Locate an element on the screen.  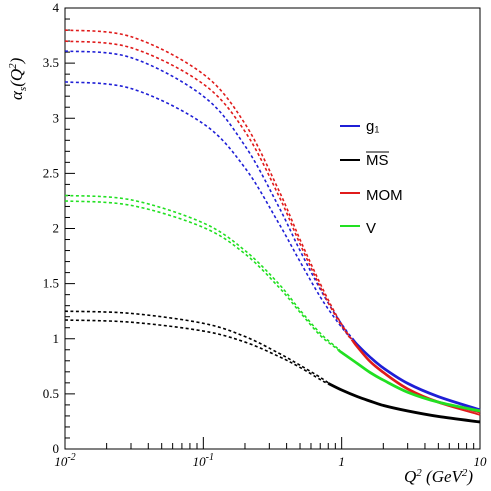
y-tick-label: 3.5 is located at coordinates (51, 62).